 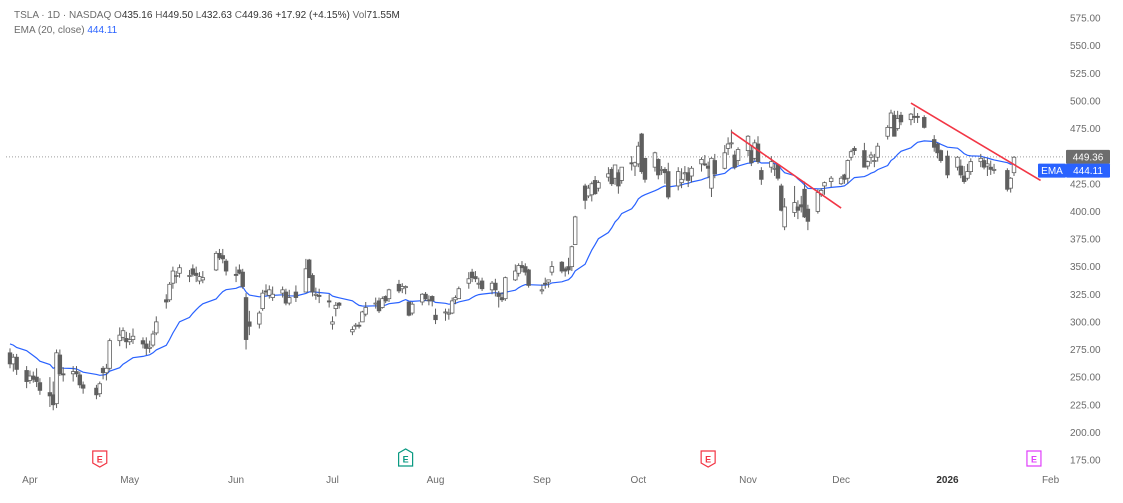 I want to click on ema-tag-value: 444.11, so click(x=1088, y=171).